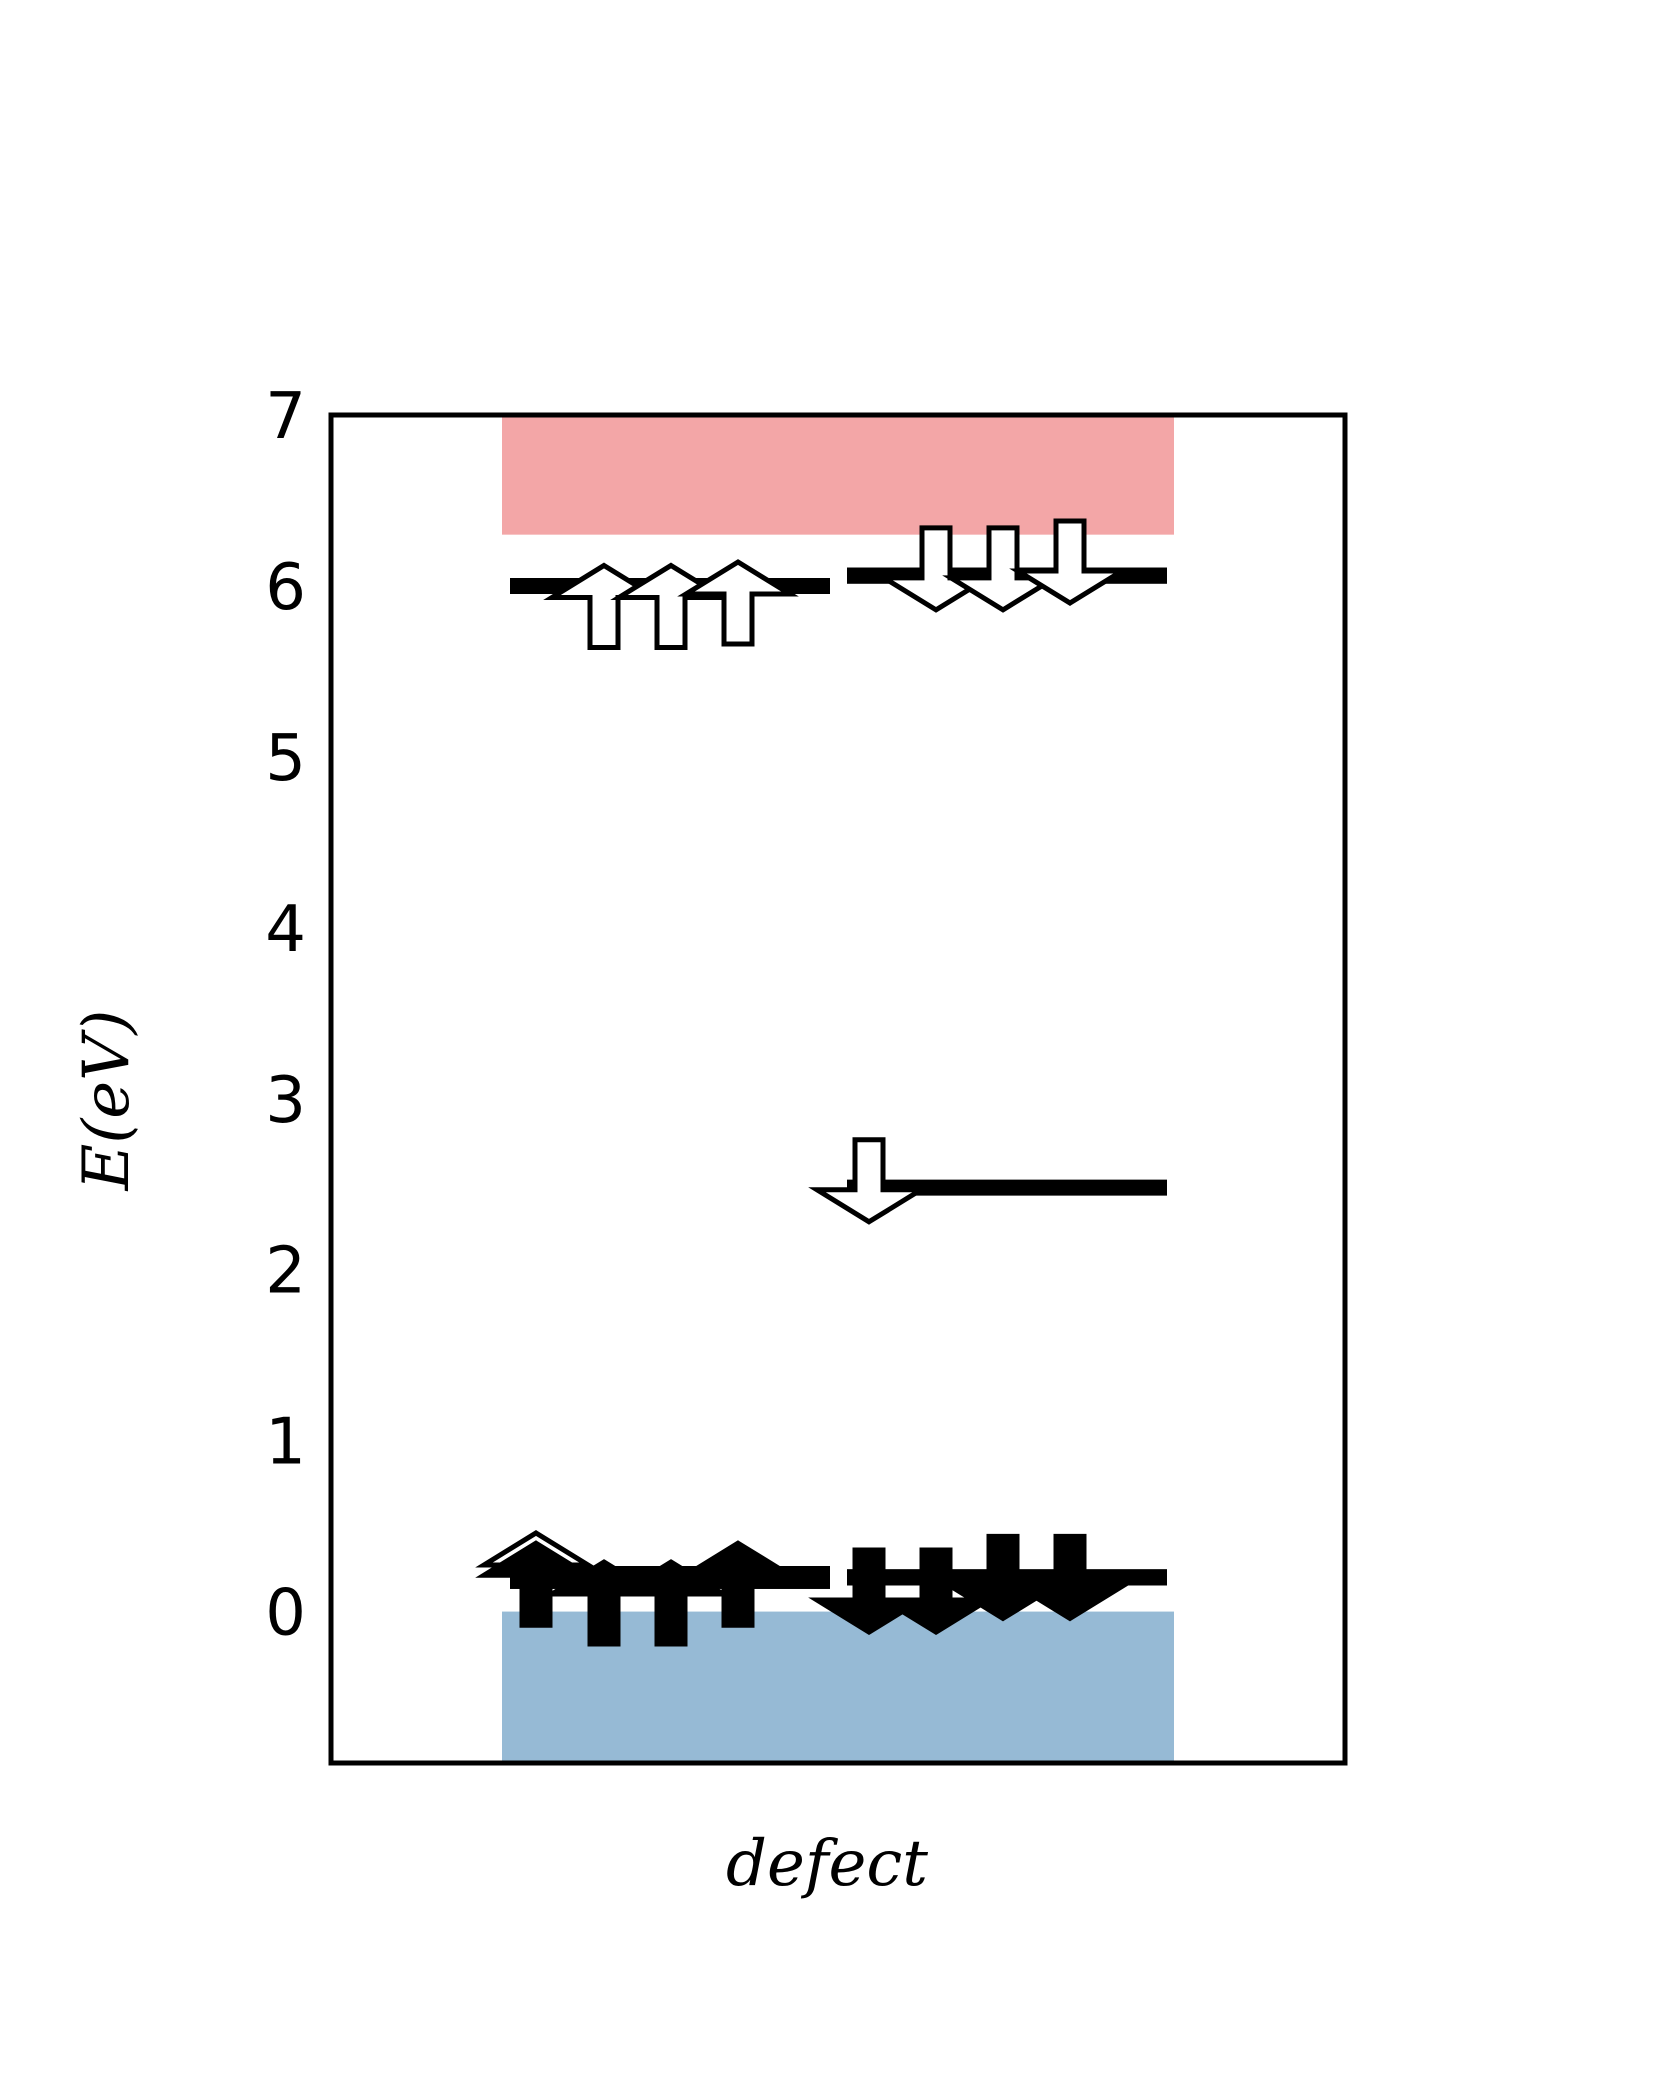 The image size is (1668, 2085). What do you see at coordinates (285, 1443) in the screenshot?
I see `y-tick-label: 1` at bounding box center [285, 1443].